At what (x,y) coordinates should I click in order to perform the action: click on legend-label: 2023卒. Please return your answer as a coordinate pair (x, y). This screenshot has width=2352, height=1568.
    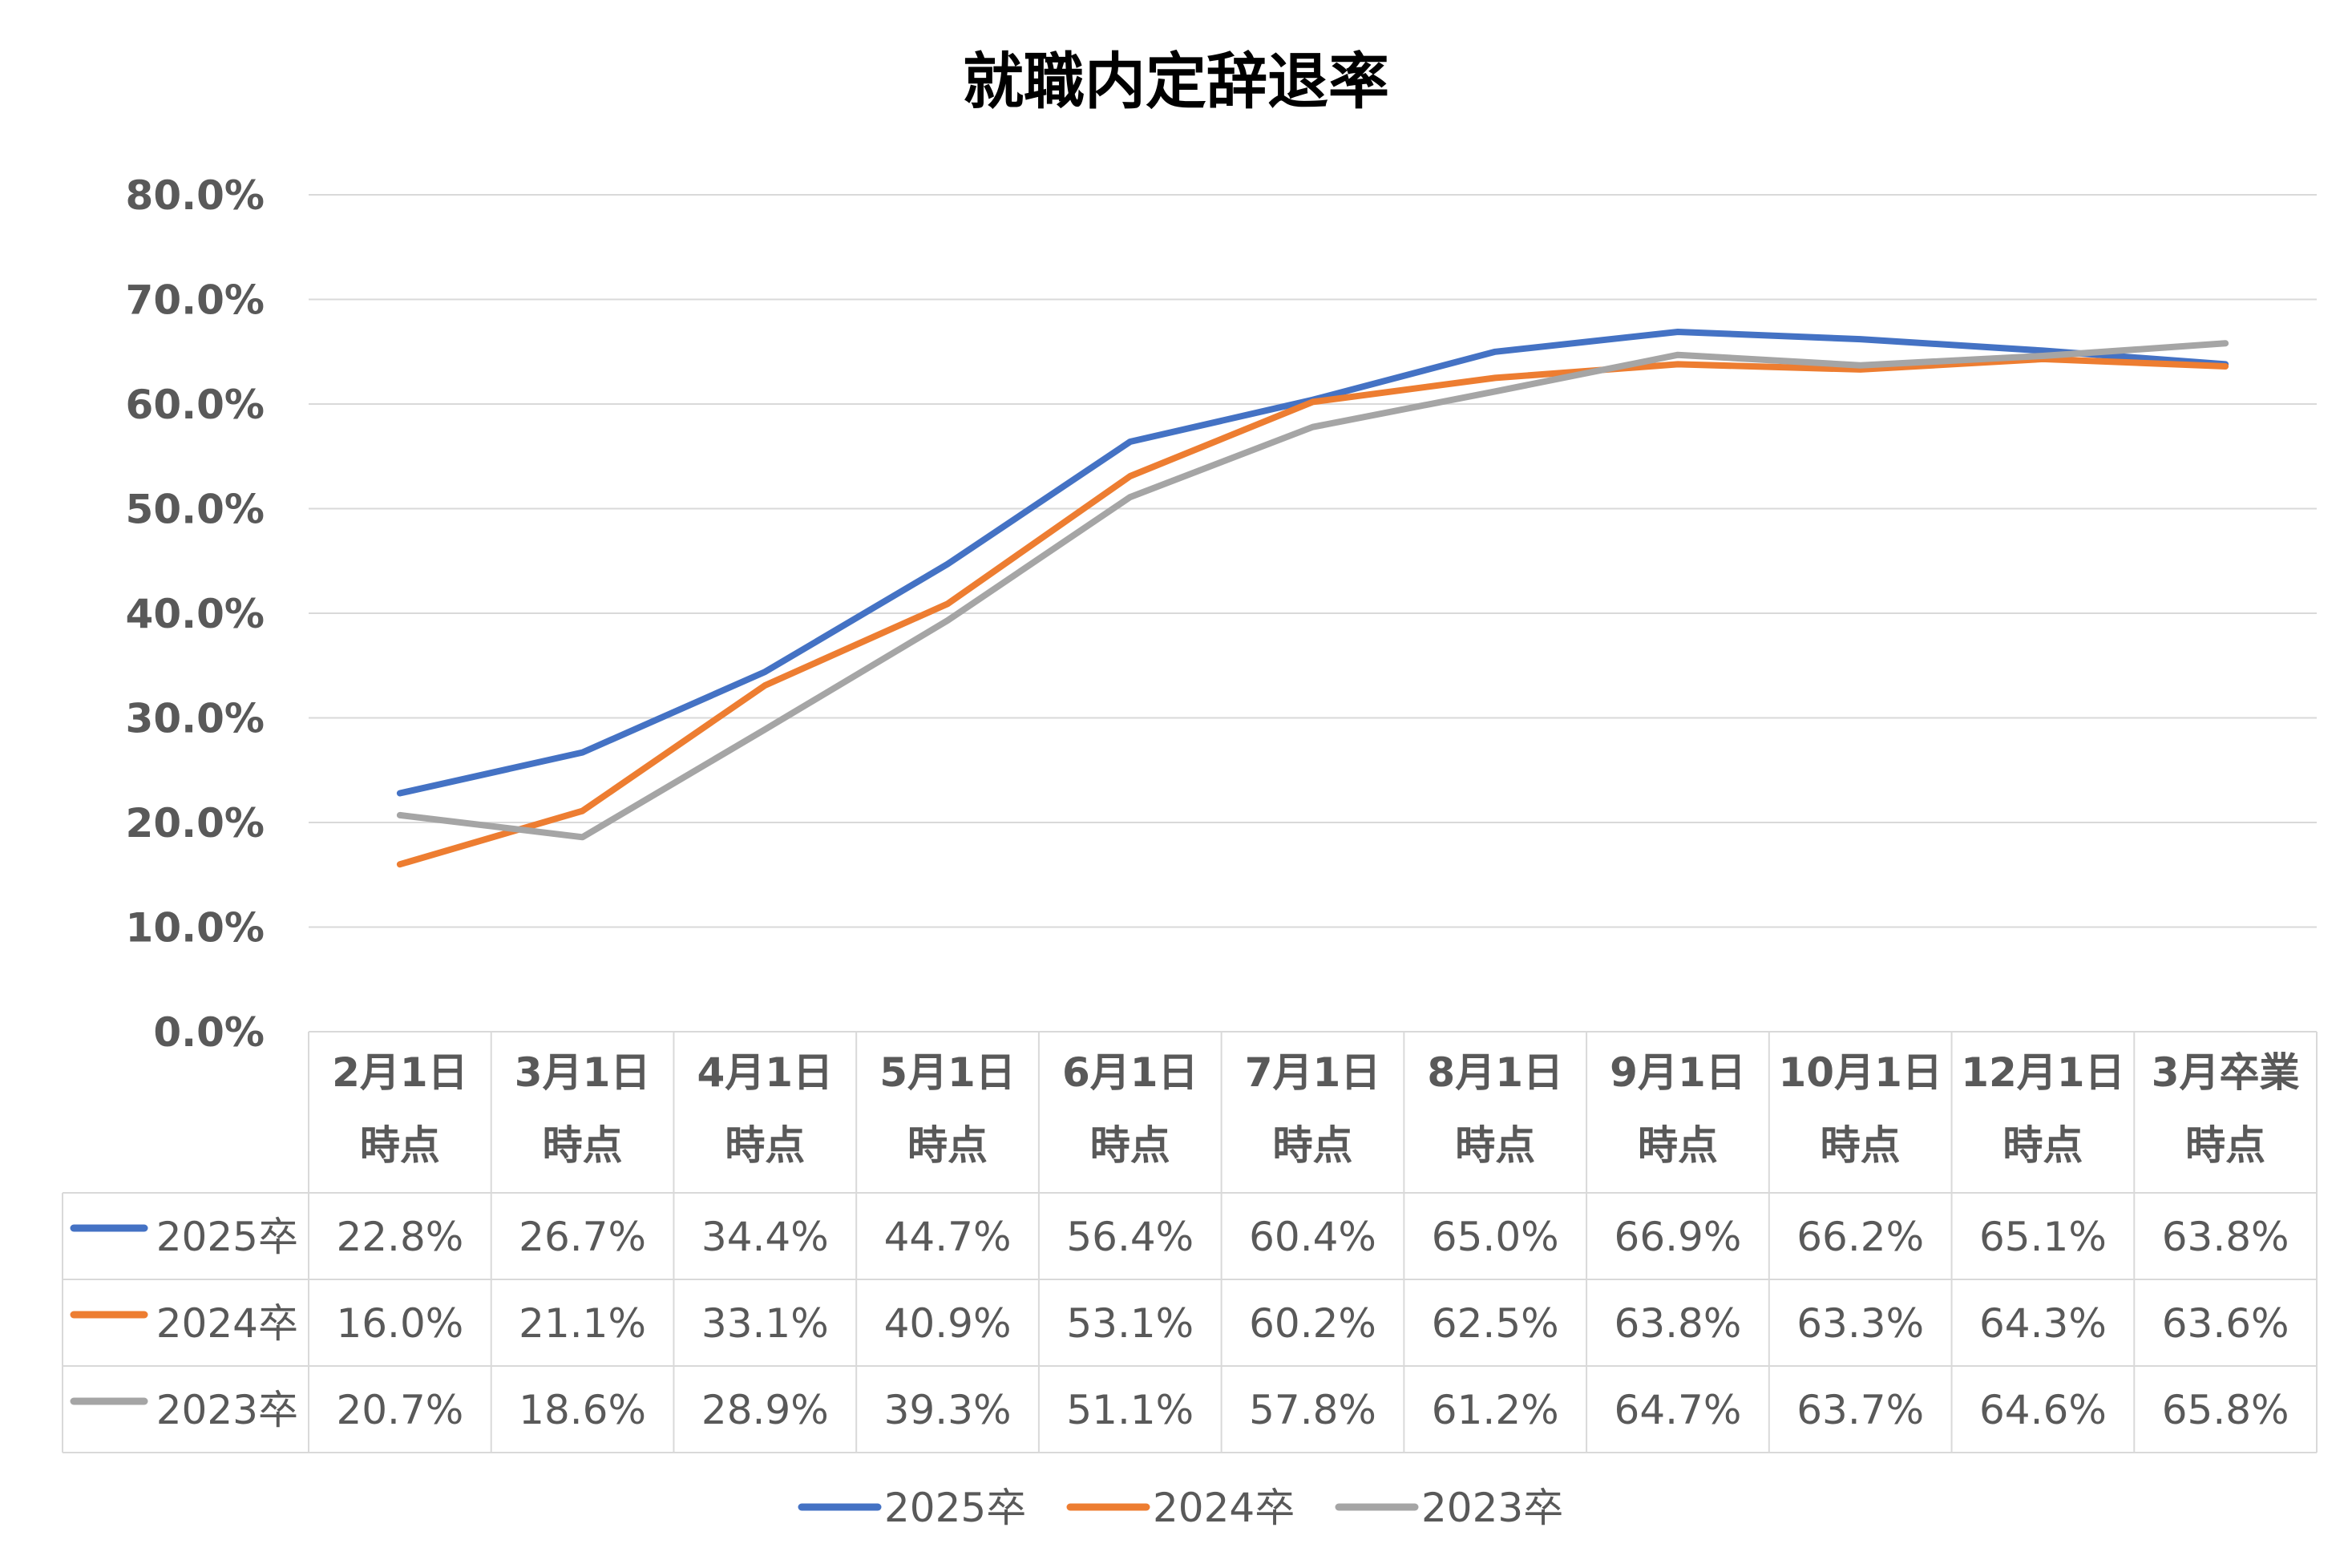
    Looking at the image, I should click on (1492, 1508).